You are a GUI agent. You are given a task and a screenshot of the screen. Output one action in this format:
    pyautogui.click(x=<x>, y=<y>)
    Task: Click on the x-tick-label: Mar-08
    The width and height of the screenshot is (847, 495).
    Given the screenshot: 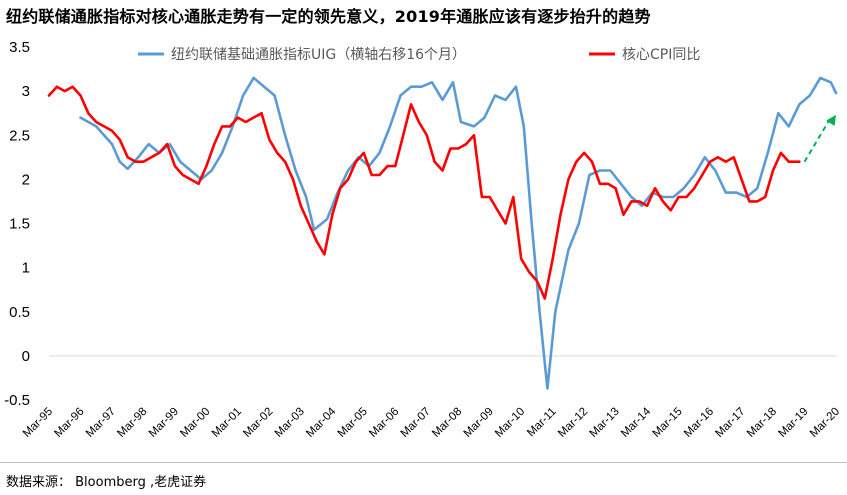 What is the action you would take?
    pyautogui.click(x=447, y=423)
    